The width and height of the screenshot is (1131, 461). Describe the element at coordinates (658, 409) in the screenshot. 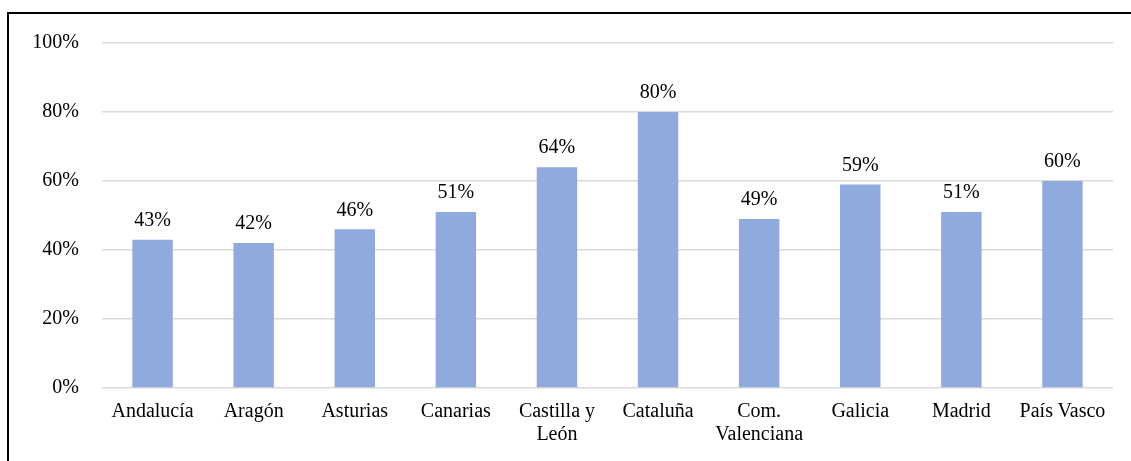

I see `x-tick-label: Cataluña` at that location.